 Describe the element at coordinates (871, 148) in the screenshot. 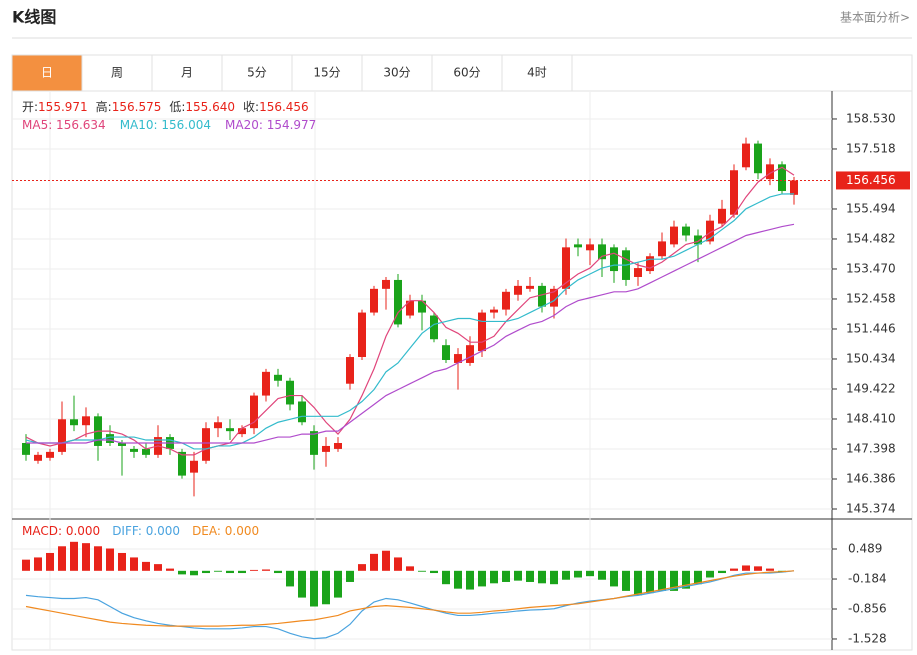

I see `y-tick-label: 157.518` at that location.